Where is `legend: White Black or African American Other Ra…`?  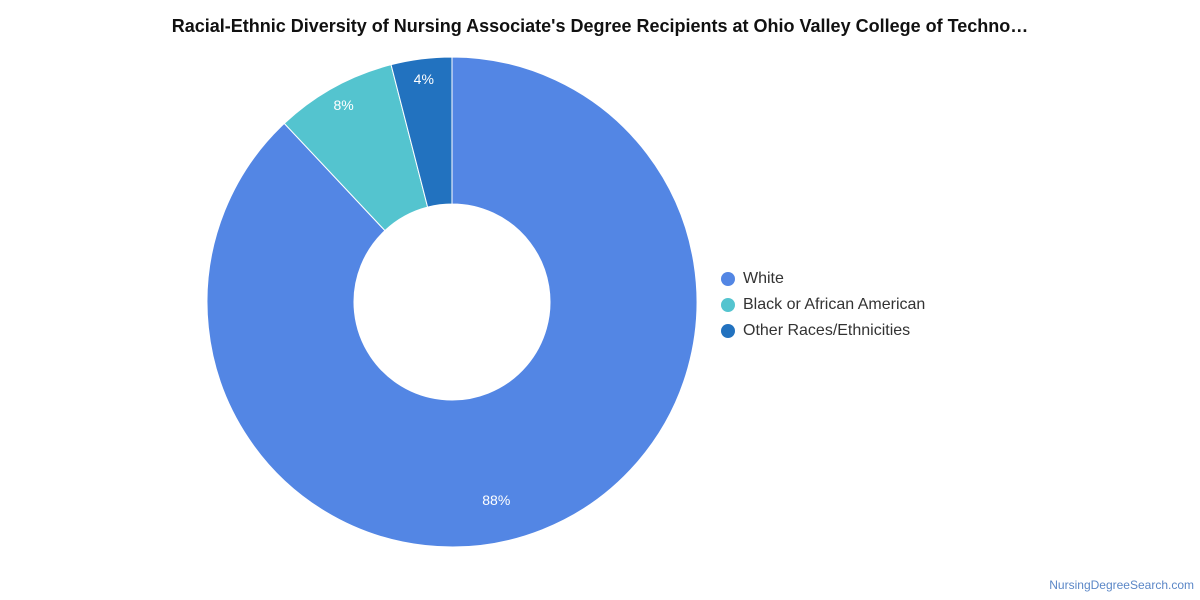 legend: White Black or African American Other Ra… is located at coordinates (823, 305).